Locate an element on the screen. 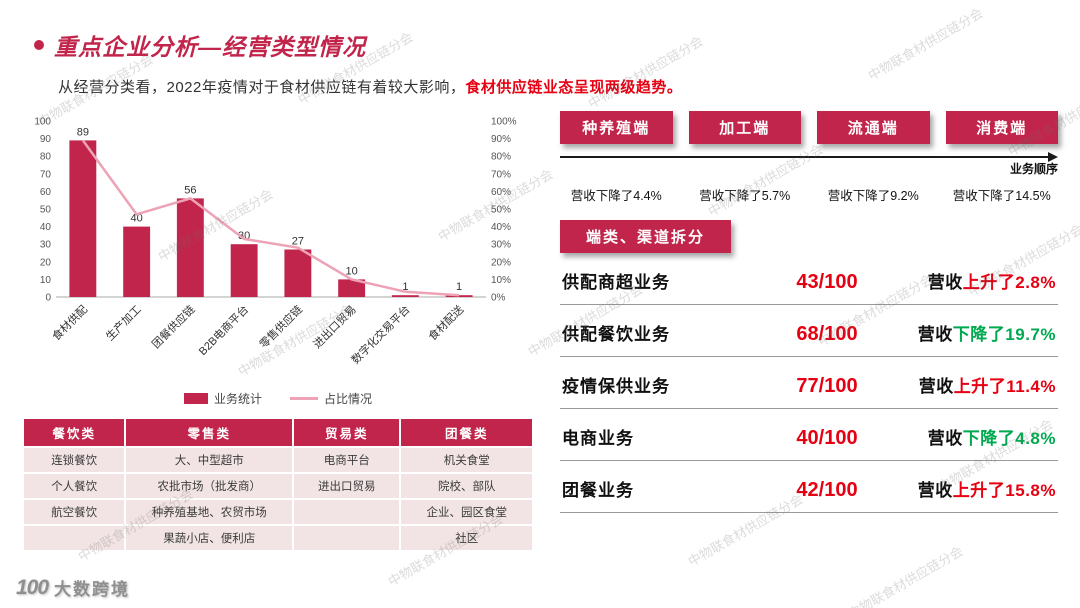 This screenshot has height=608, width=1080. logo-mark: 100 is located at coordinates (32, 587).